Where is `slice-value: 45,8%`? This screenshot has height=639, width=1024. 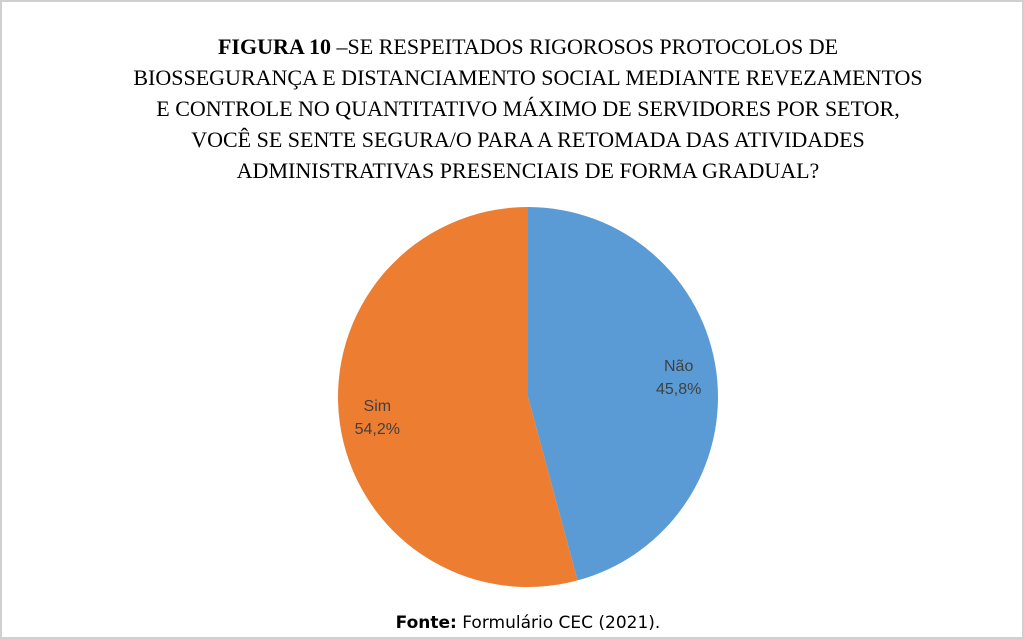 slice-value: 45,8% is located at coordinates (678, 389).